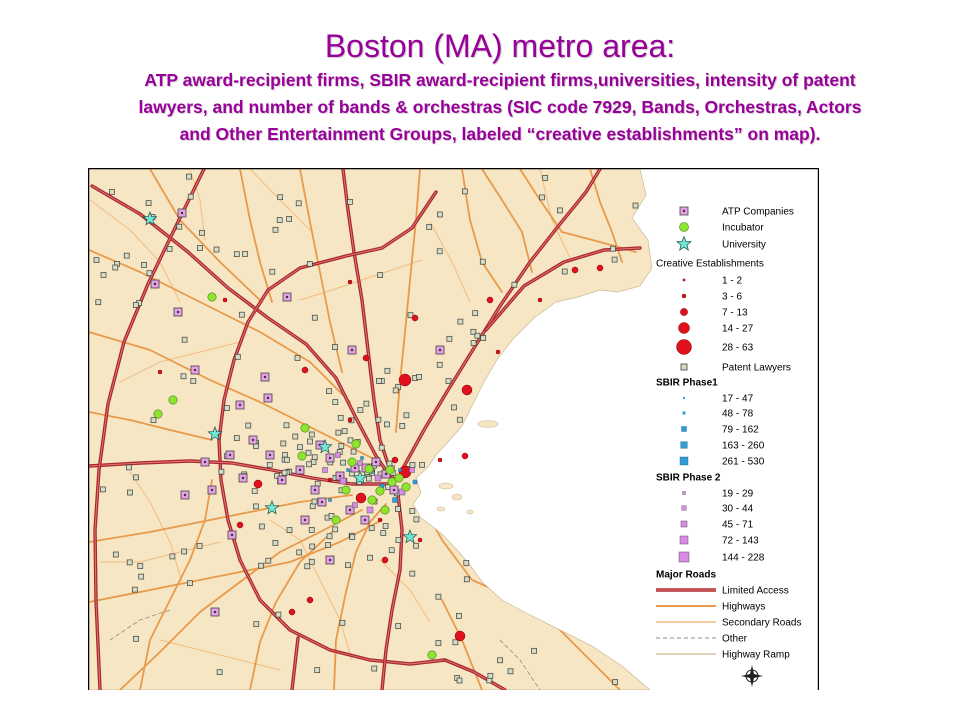  What do you see at coordinates (738, 494) in the screenshot?
I see `legend-label-sbir2-range: 19 - 29` at bounding box center [738, 494].